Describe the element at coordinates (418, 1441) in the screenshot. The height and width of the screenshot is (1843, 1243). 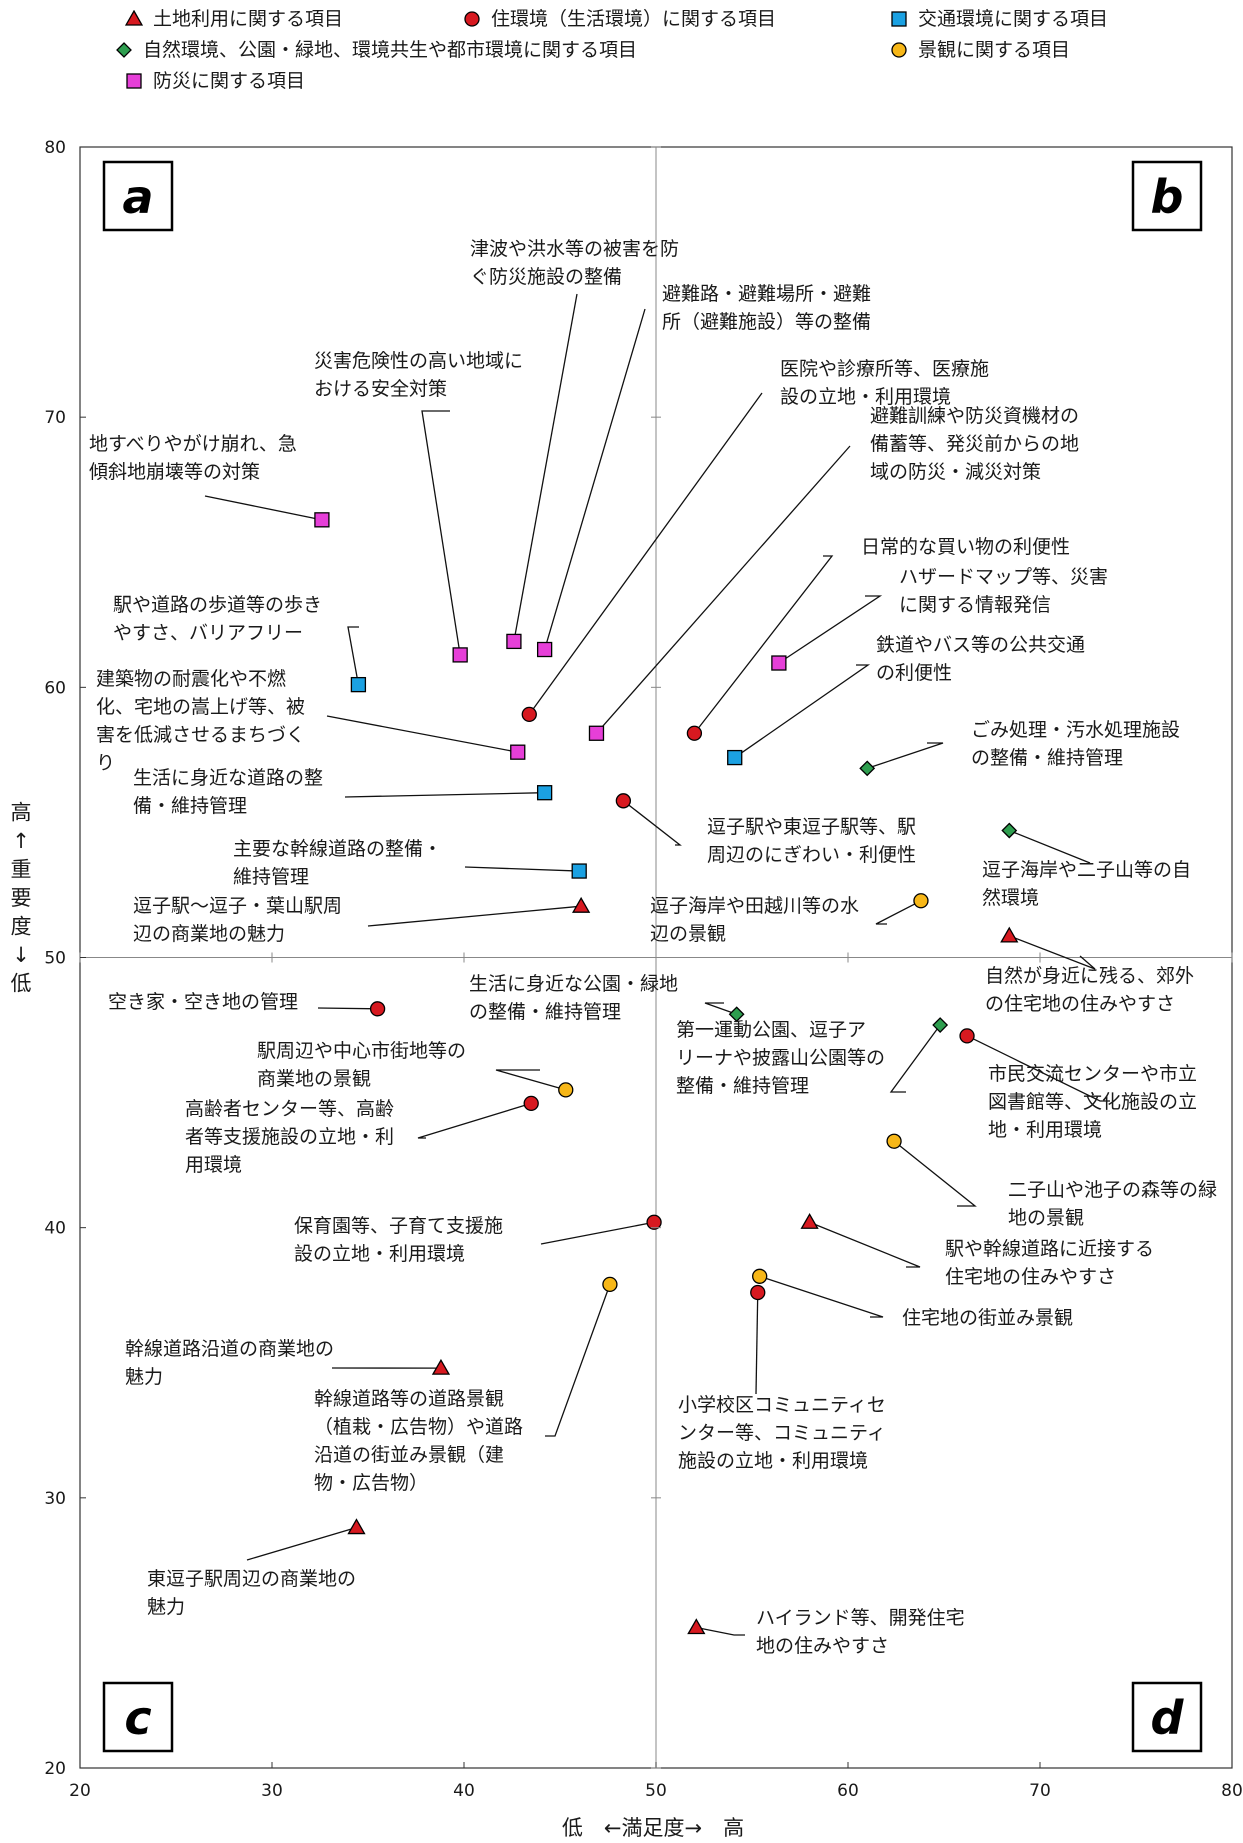
I see `point-label: 幹線道路等の道路景観 （植栽・広告物）や道路沿道の街並み景観（建物・広告物）` at that location.